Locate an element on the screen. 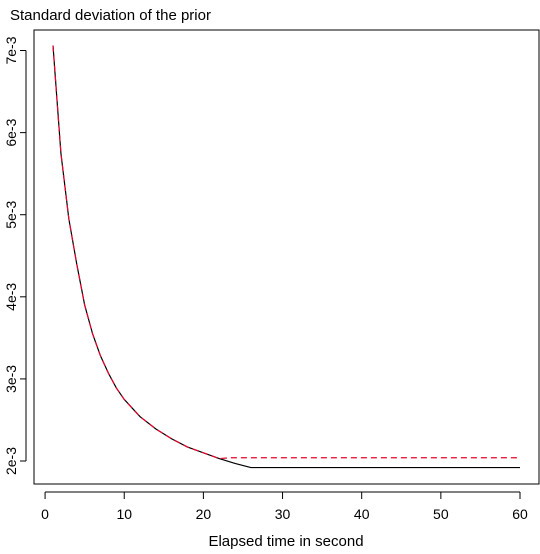 Image resolution: width=540 pixels, height=554 pixels. x-tick-label: 10 is located at coordinates (124, 514).